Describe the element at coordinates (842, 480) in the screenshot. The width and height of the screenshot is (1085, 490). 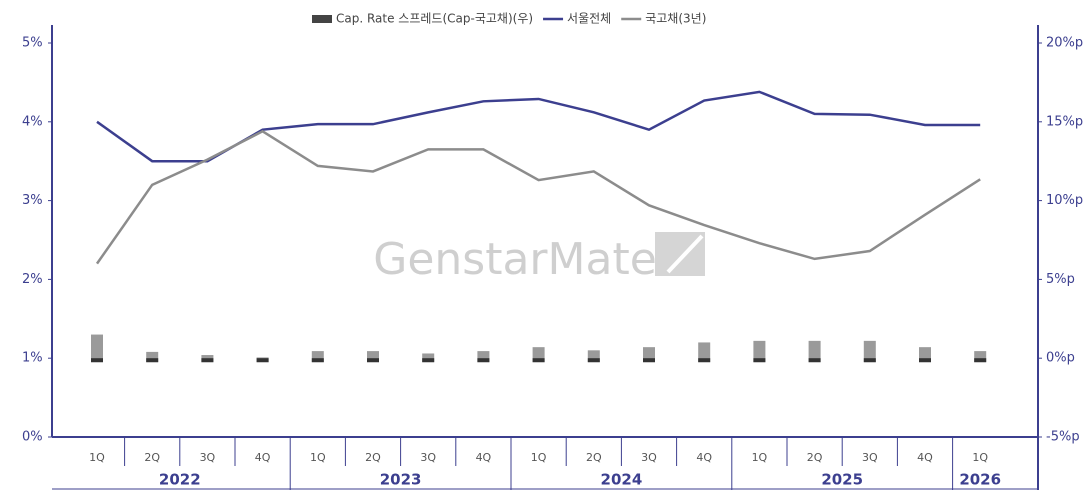
I see `year-label: 2025` at that location.